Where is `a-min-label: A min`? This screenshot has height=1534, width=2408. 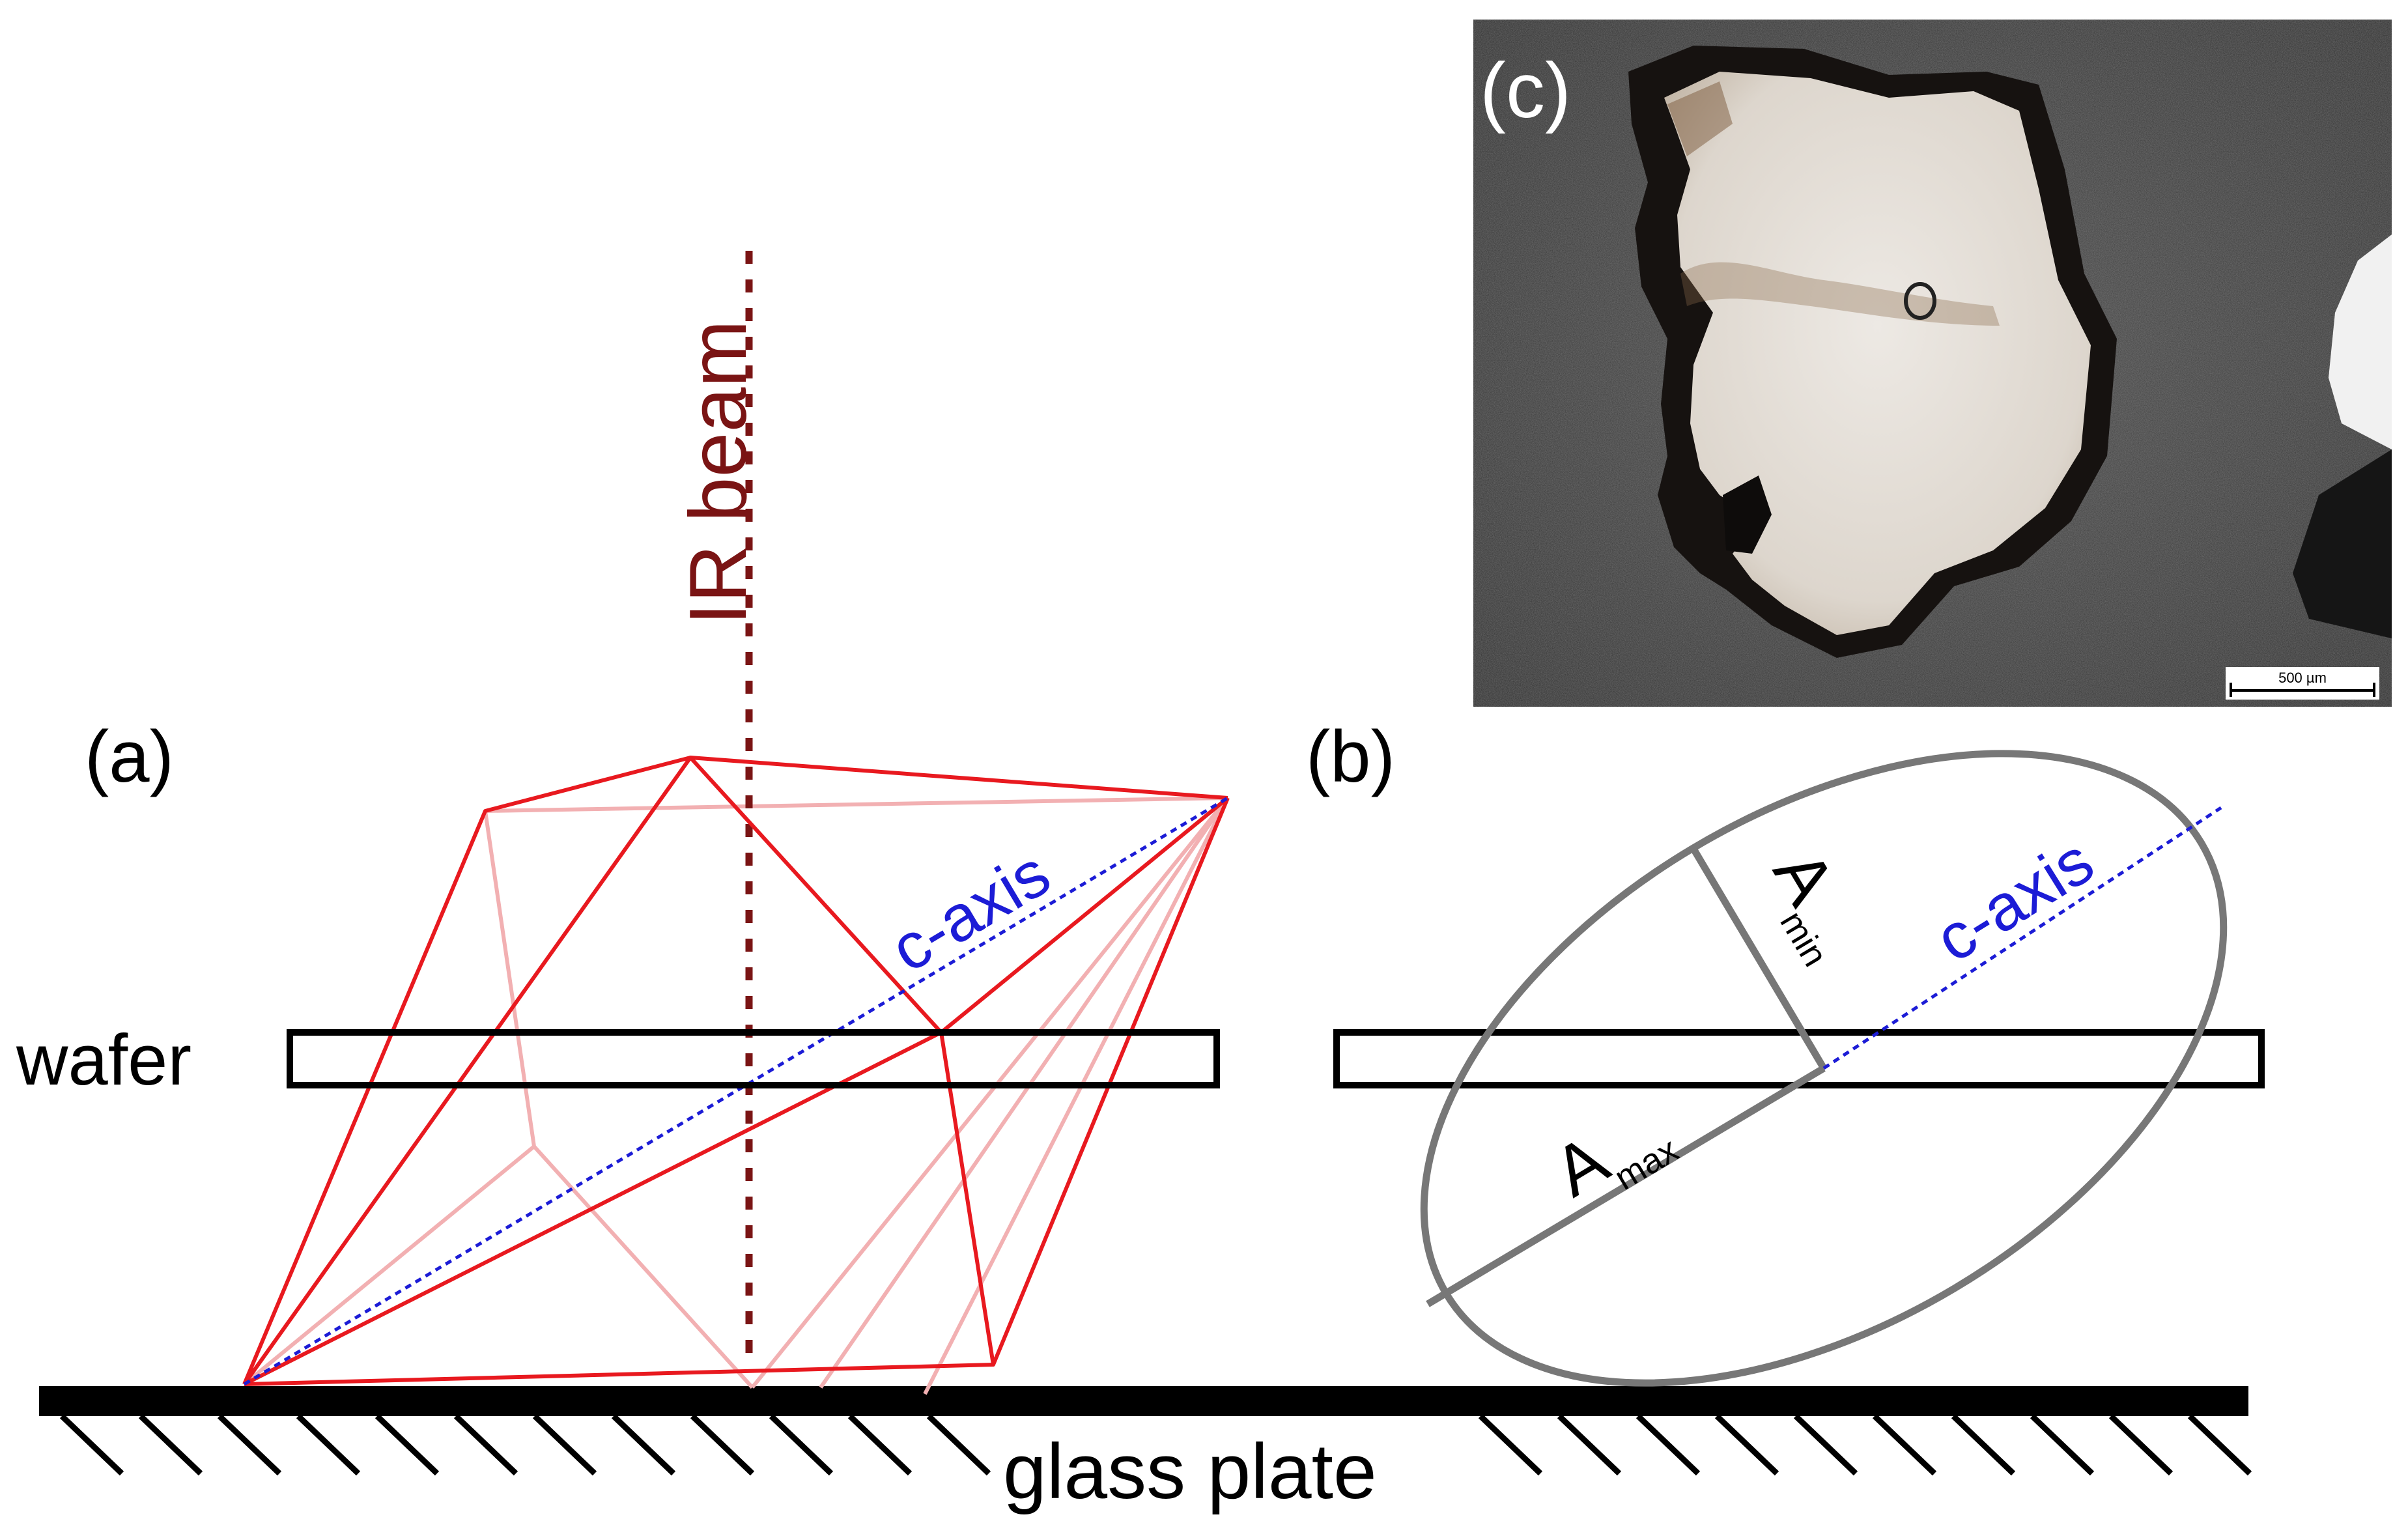 a-min-label: A min is located at coordinates (1805, 905).